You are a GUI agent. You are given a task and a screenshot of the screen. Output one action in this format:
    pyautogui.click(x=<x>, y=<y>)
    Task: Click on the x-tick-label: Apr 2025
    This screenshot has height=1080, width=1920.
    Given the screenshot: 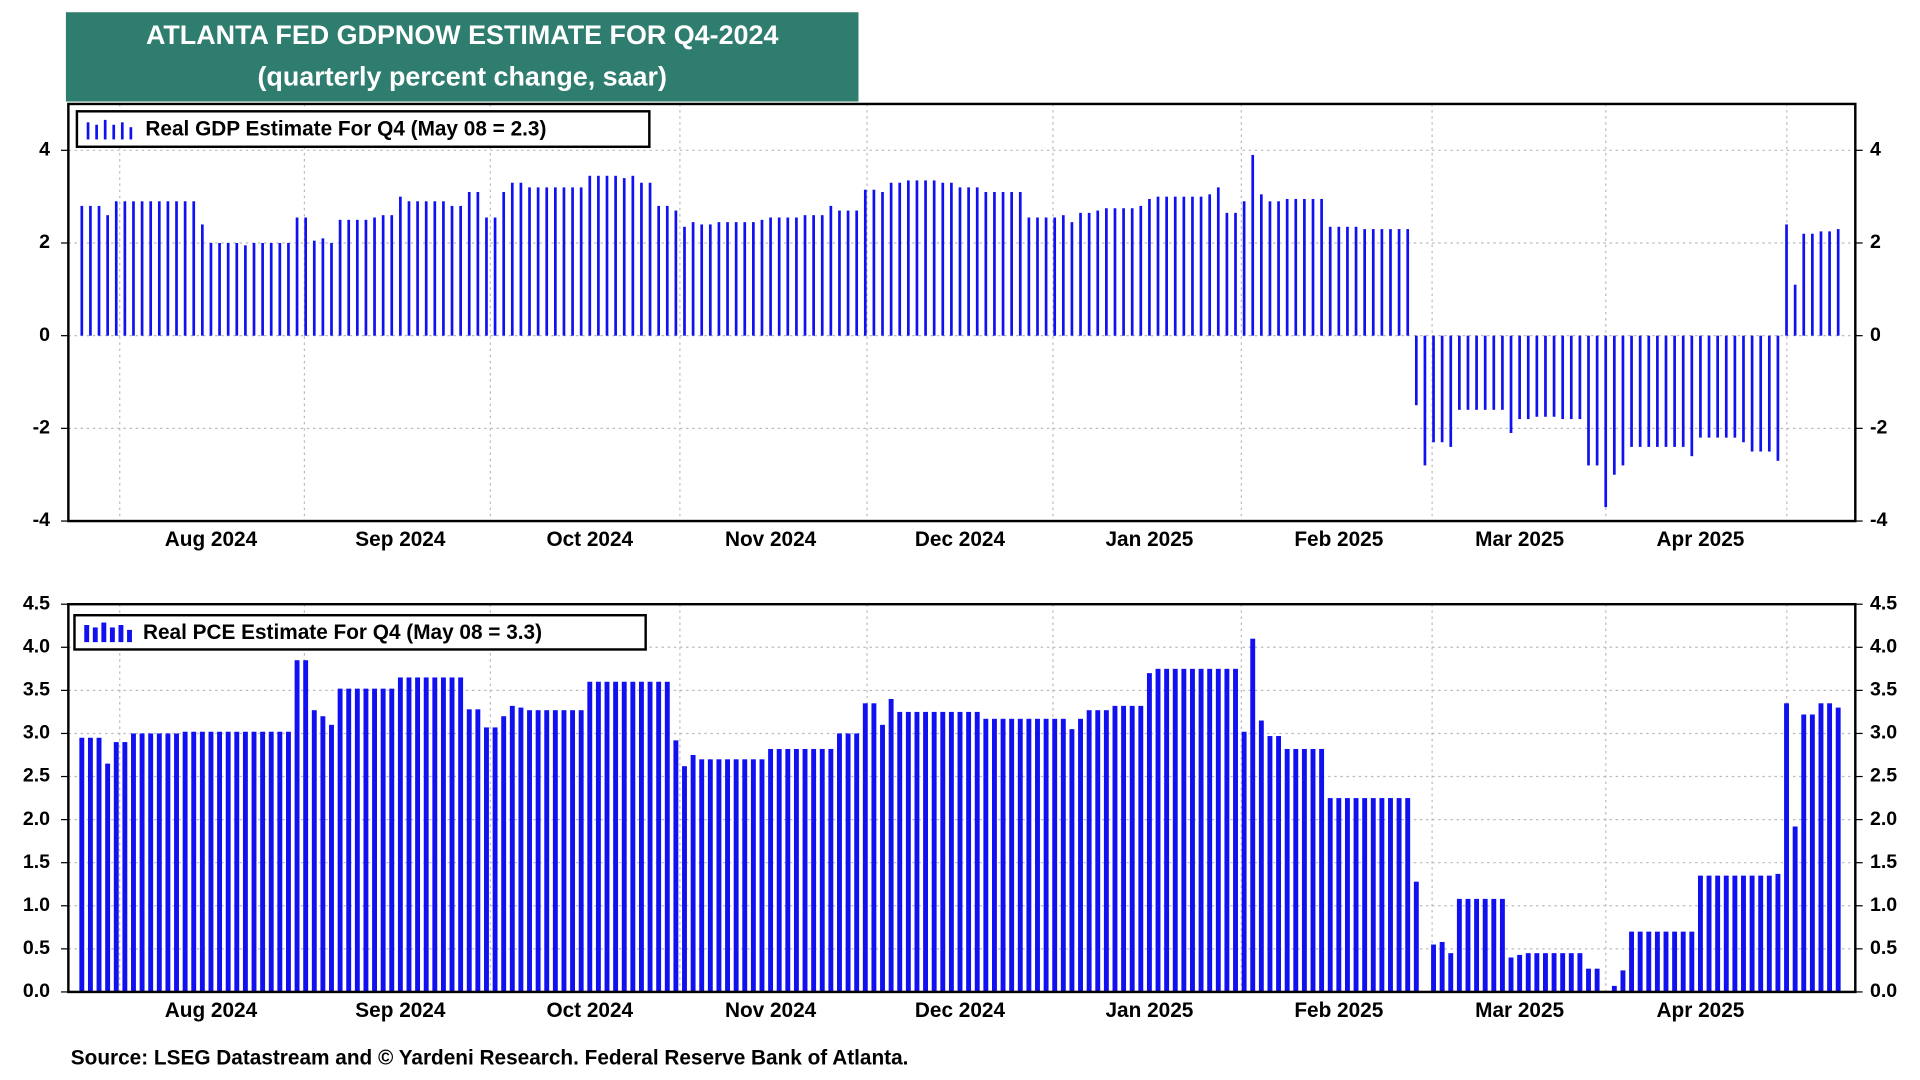 What is the action you would take?
    pyautogui.click(x=1701, y=539)
    